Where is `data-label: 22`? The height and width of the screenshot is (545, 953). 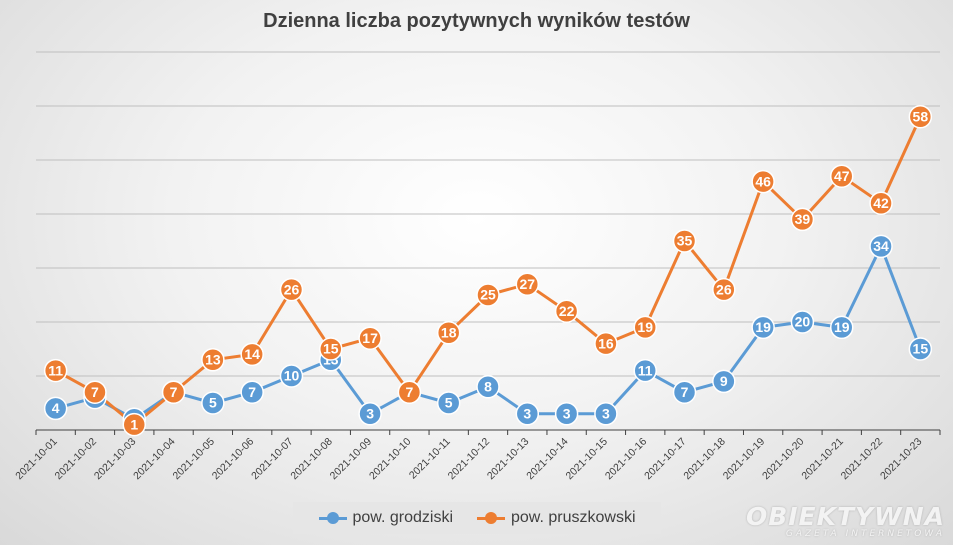 data-label: 22 is located at coordinates (567, 311).